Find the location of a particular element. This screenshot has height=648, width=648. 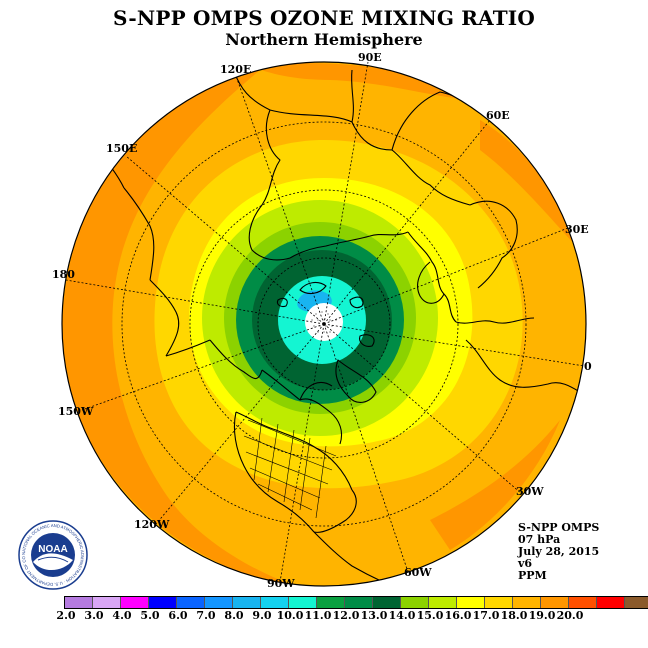

chart-subtitle: Northern Hemisphere is located at coordinates (324, 39).